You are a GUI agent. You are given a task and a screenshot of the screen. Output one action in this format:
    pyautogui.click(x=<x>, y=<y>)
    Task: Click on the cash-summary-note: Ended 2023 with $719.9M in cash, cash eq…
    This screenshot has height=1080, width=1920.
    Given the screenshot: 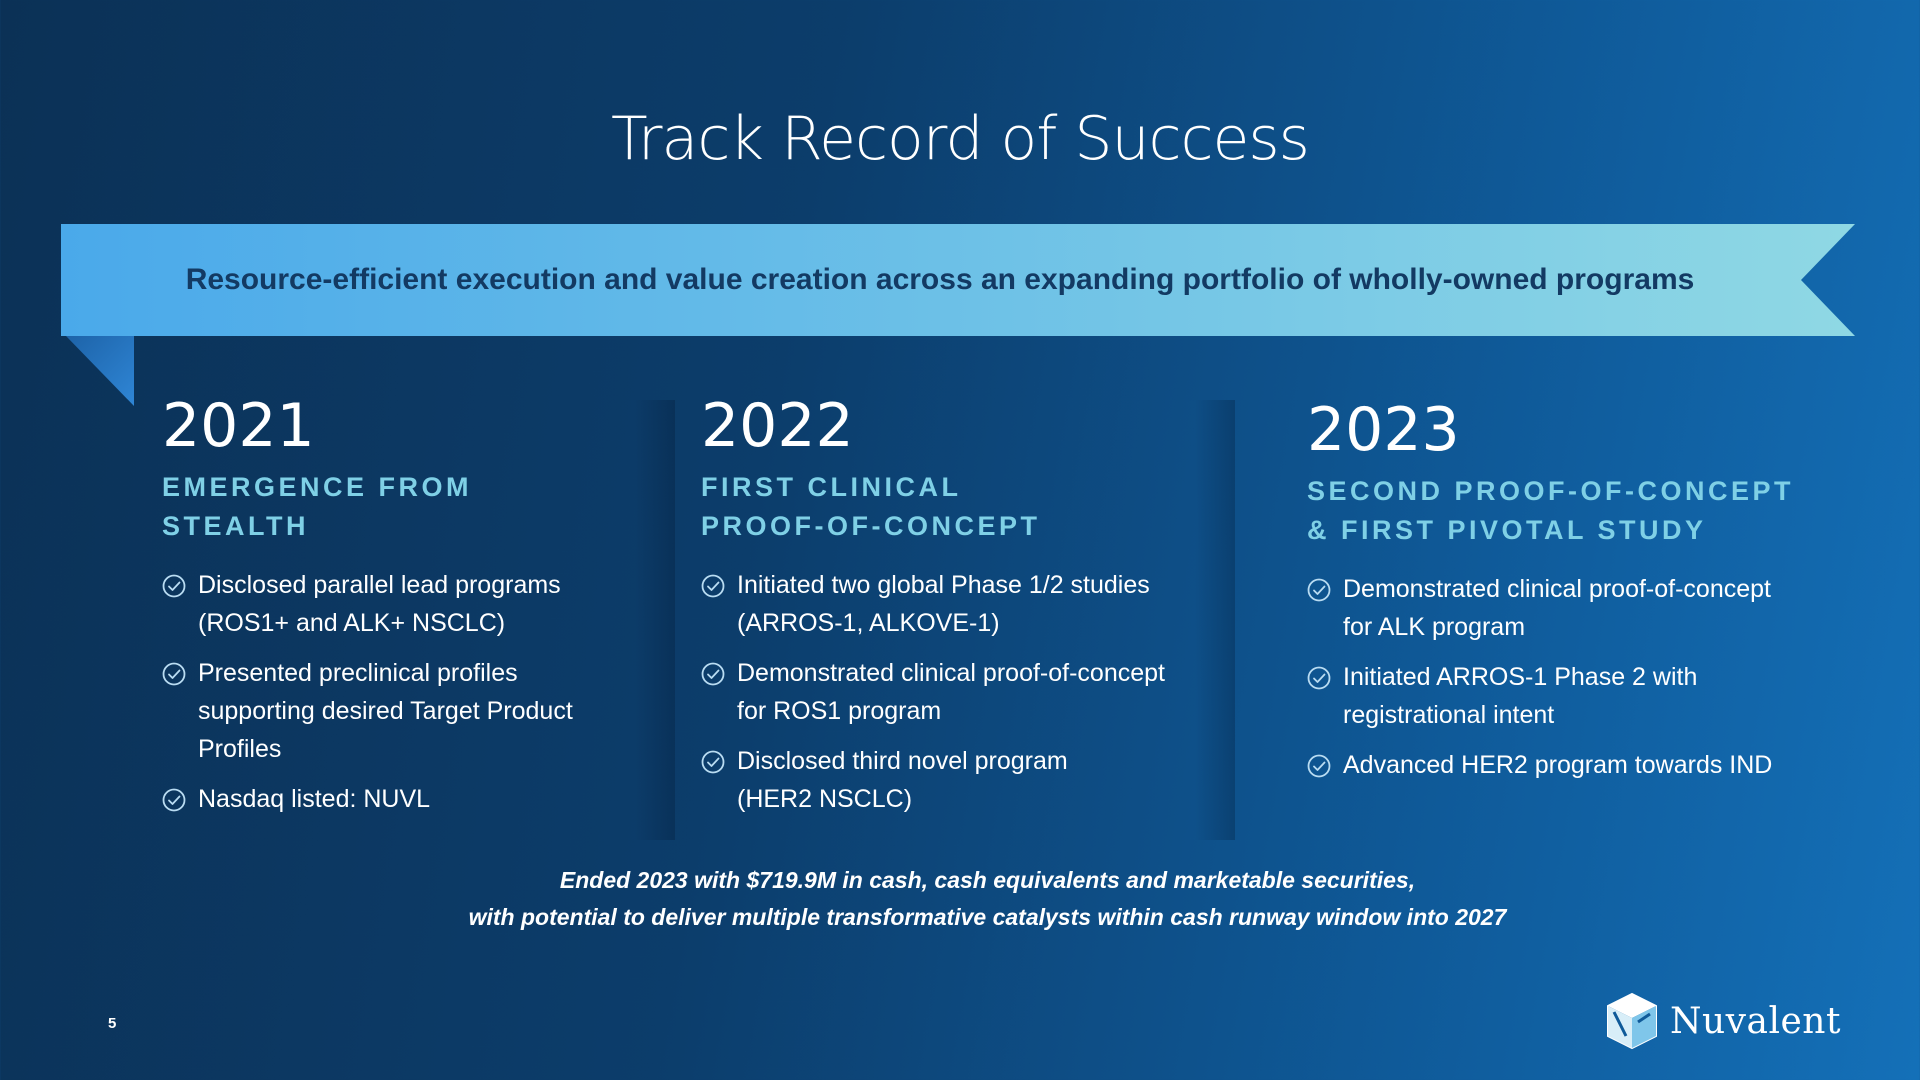 What is the action you would take?
    pyautogui.click(x=960, y=899)
    